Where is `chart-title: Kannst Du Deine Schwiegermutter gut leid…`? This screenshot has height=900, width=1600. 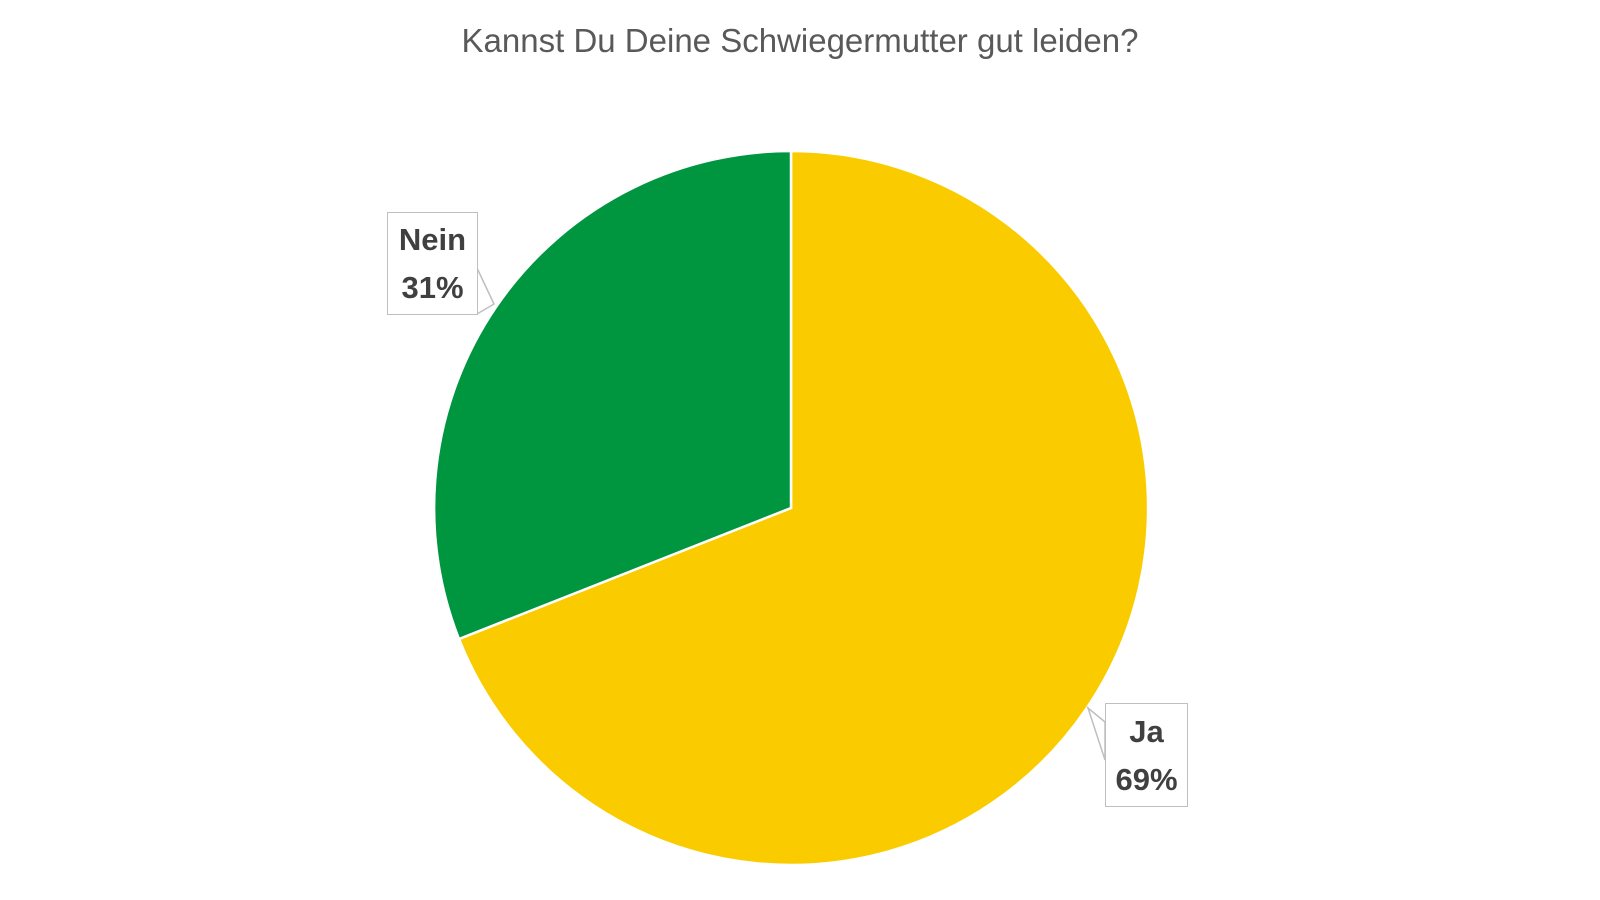 chart-title: Kannst Du Deine Schwiegermutter gut leid… is located at coordinates (800, 40).